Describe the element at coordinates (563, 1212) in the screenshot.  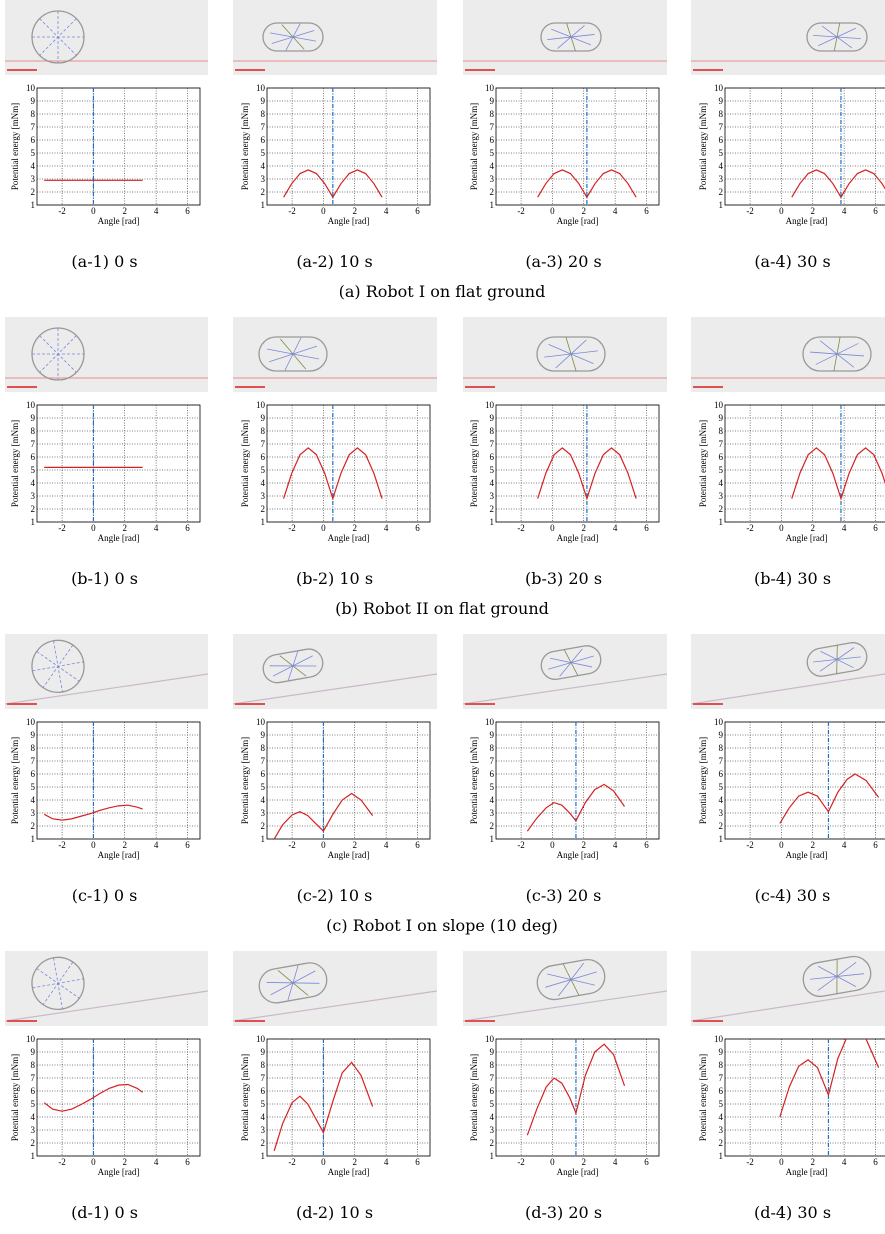
I see `panel-caption: (d-3) 20 s` at that location.